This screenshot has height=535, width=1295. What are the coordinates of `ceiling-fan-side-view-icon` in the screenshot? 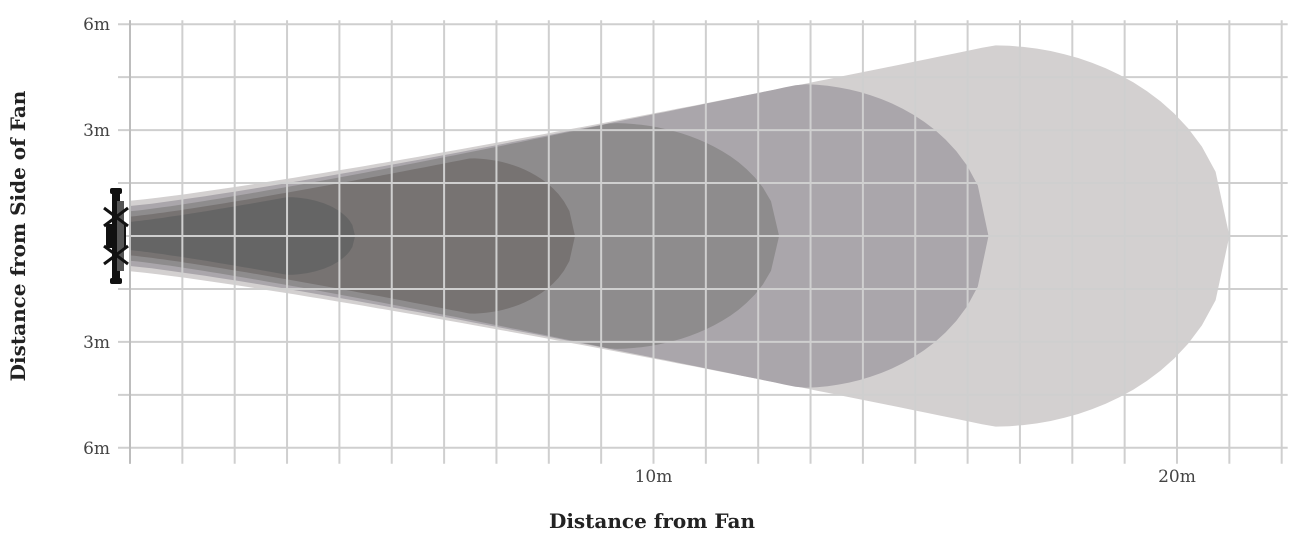 It's located at (116, 236).